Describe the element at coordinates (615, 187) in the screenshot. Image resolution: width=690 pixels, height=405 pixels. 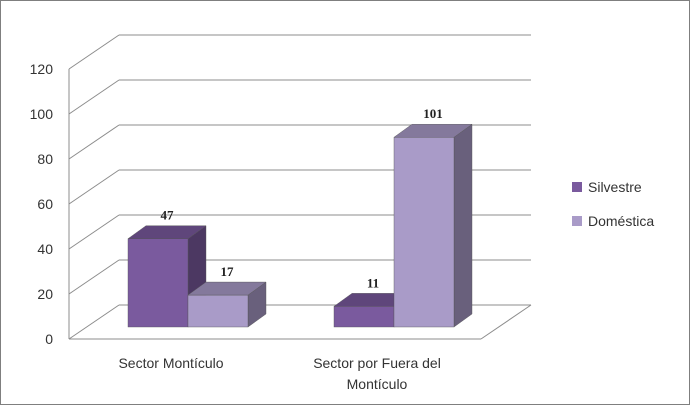
I see `legend-label: Silvestre` at that location.